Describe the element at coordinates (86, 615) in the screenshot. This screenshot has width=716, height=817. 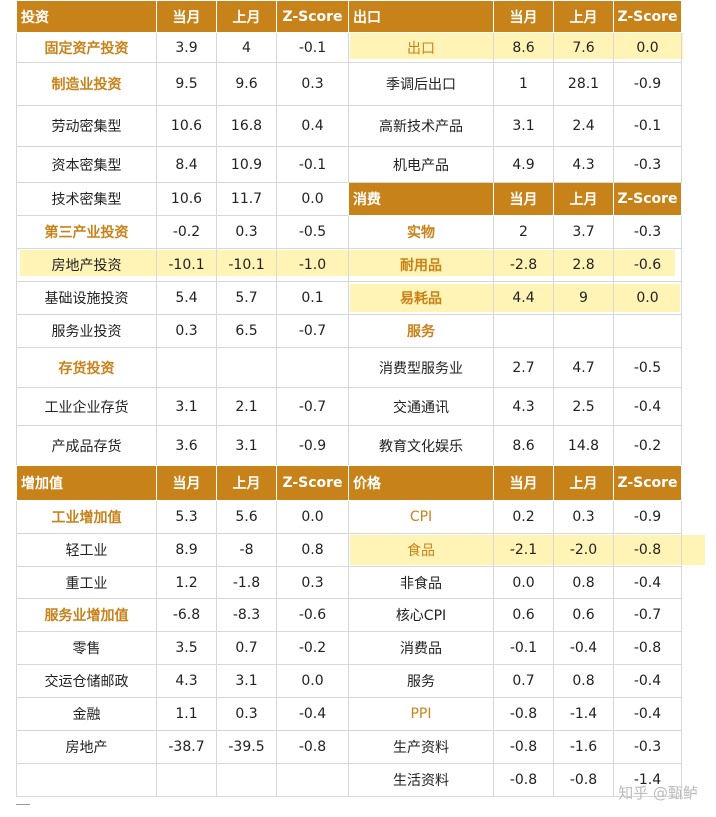
I see `row-label: 服务业增加值` at that location.